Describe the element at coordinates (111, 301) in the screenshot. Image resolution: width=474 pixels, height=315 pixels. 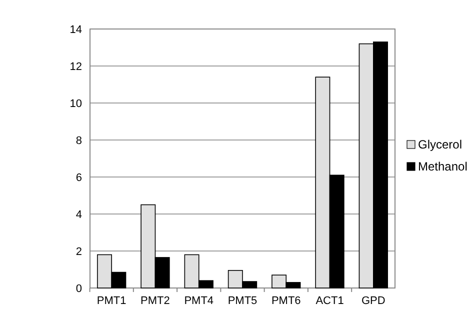
I see `x-tick-label: PMT1` at that location.